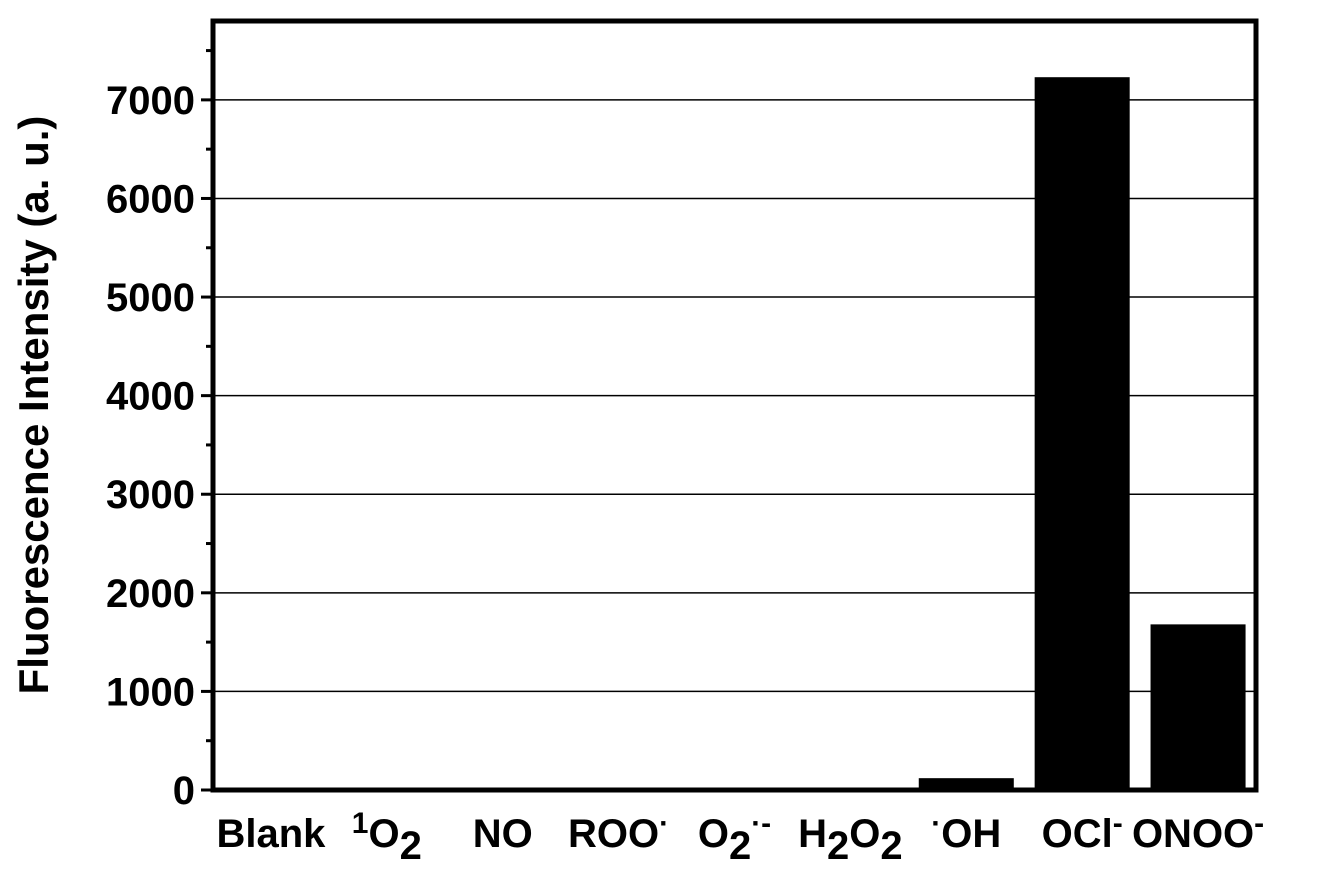 The image size is (1326, 874). Describe the element at coordinates (734, 837) in the screenshot. I see `x-tick-label: O2·-` at that location.